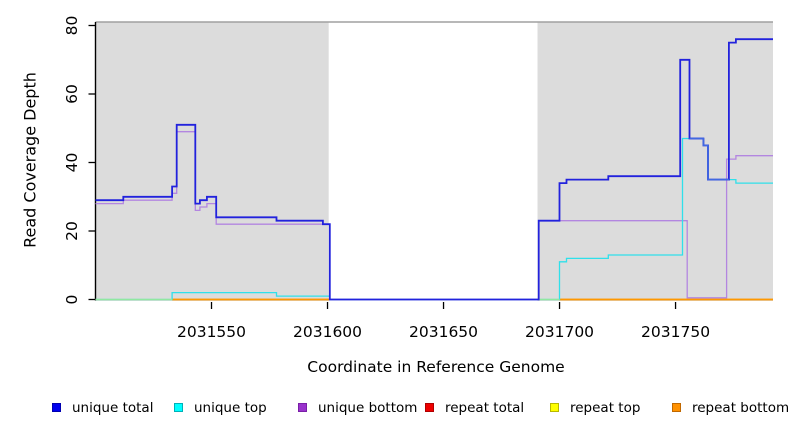  Describe the element at coordinates (72, 26) in the screenshot. I see `y-tick-label: 80` at that location.